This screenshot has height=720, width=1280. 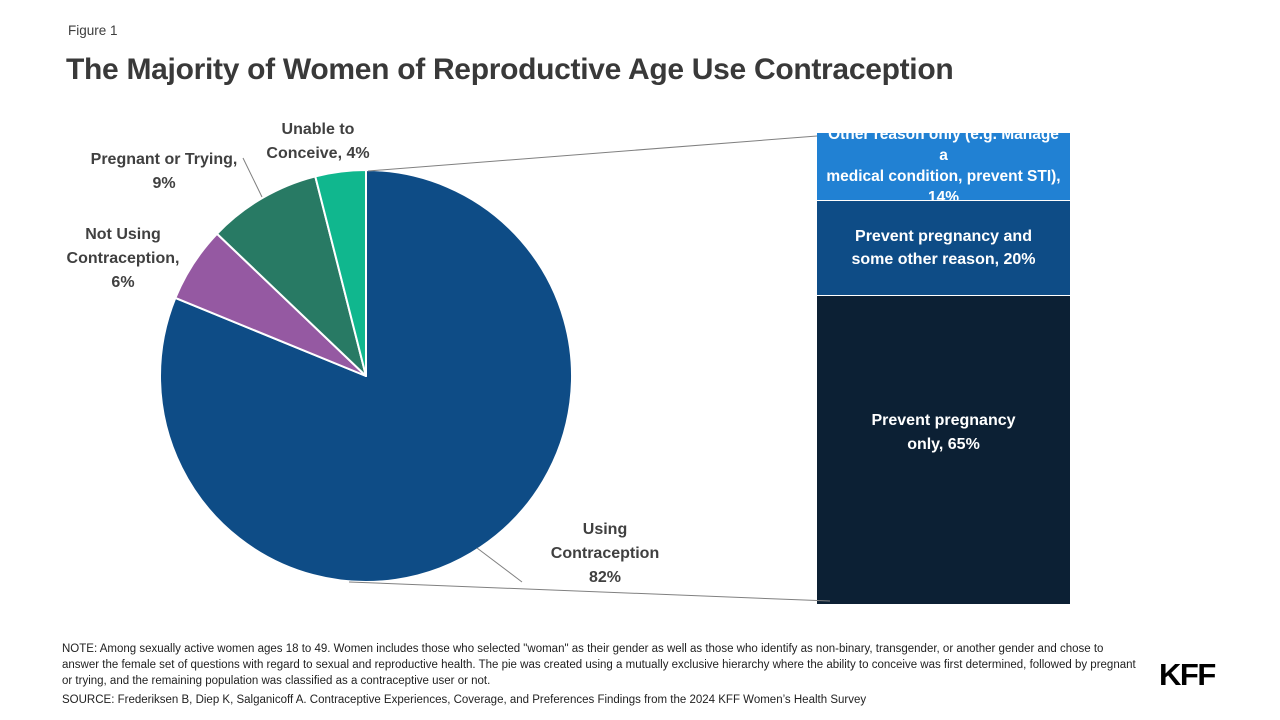 I want to click on kff-logo: KFF, so click(x=1187, y=674).